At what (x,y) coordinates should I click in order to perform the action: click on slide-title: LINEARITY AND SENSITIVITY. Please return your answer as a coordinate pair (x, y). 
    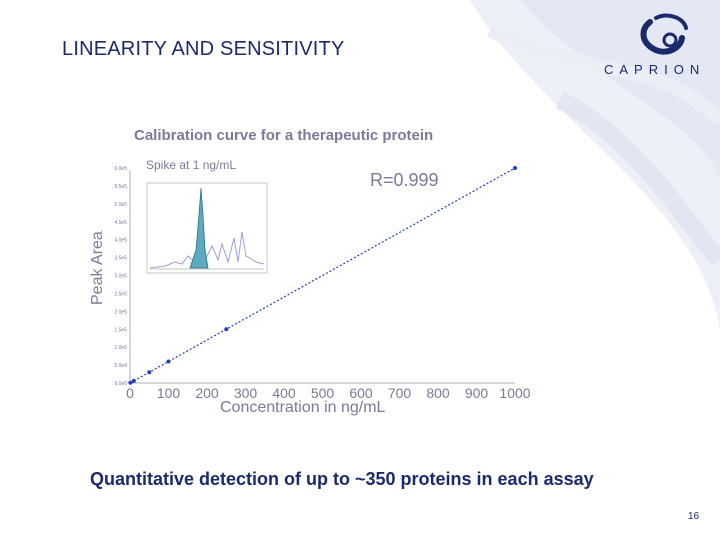
    Looking at the image, I should click on (203, 49).